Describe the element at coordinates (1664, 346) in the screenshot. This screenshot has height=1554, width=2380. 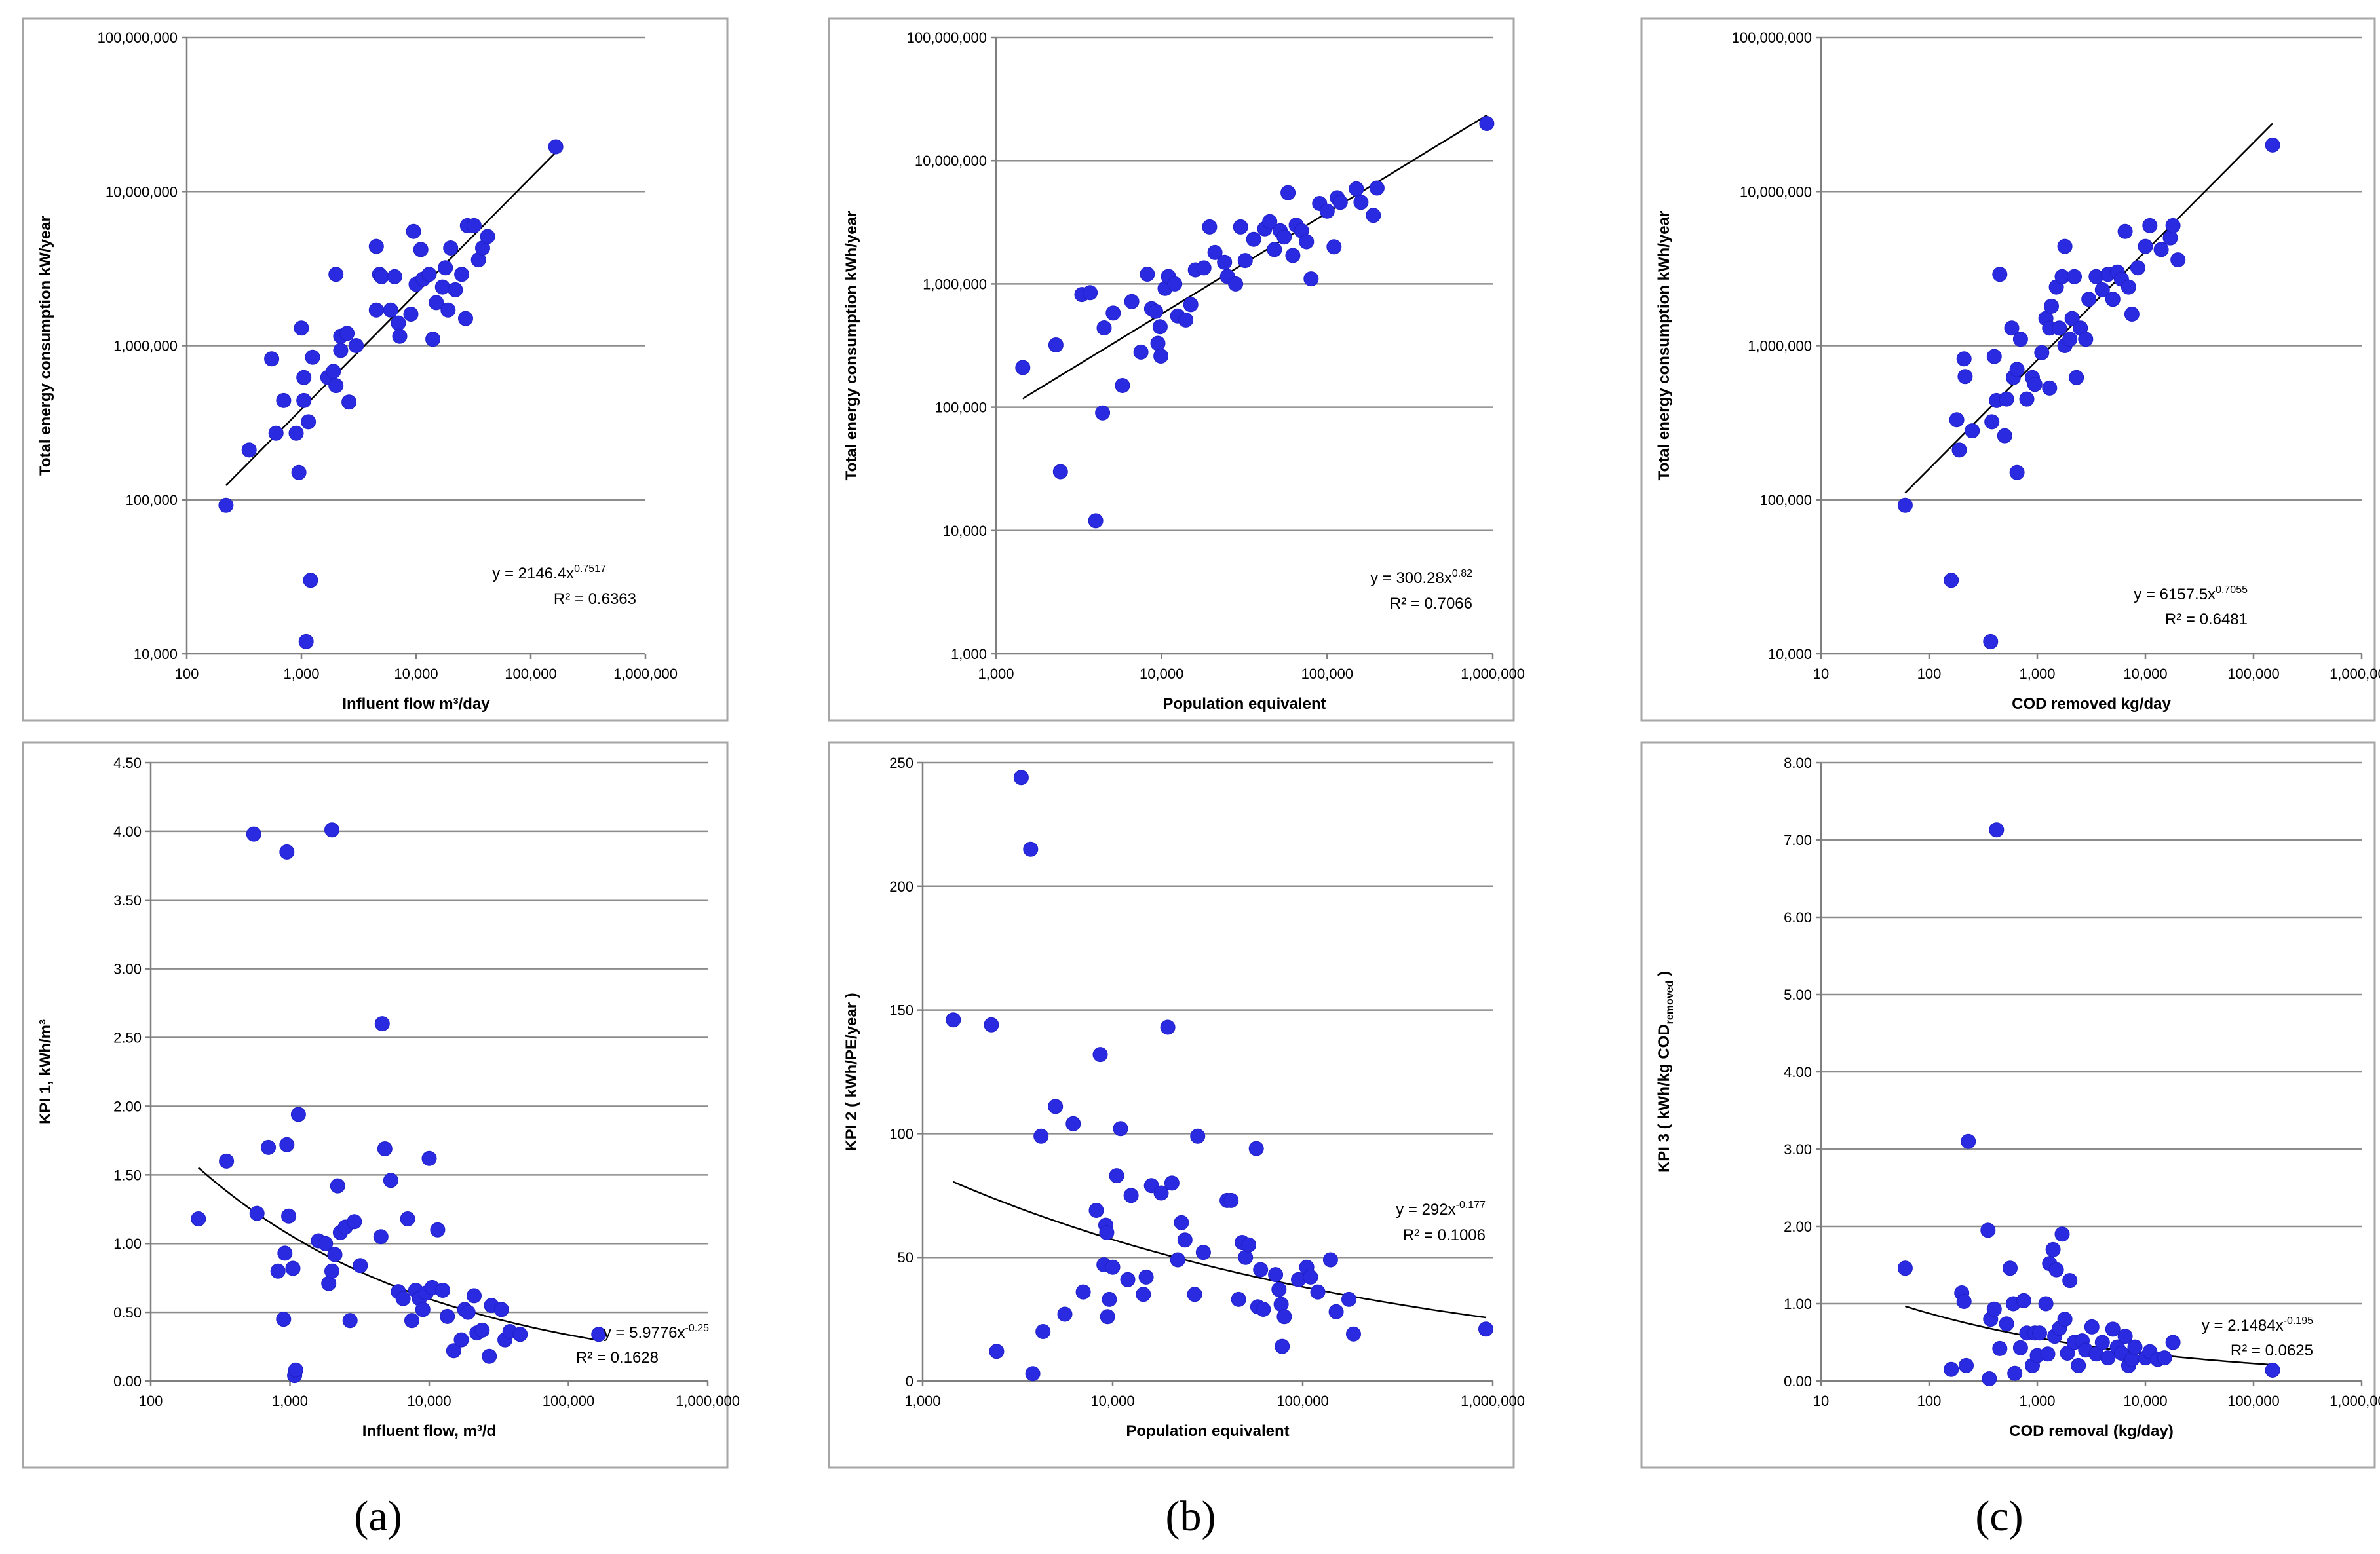
I see `y-axis-title-text: Total energy consumption kWh/year` at that location.